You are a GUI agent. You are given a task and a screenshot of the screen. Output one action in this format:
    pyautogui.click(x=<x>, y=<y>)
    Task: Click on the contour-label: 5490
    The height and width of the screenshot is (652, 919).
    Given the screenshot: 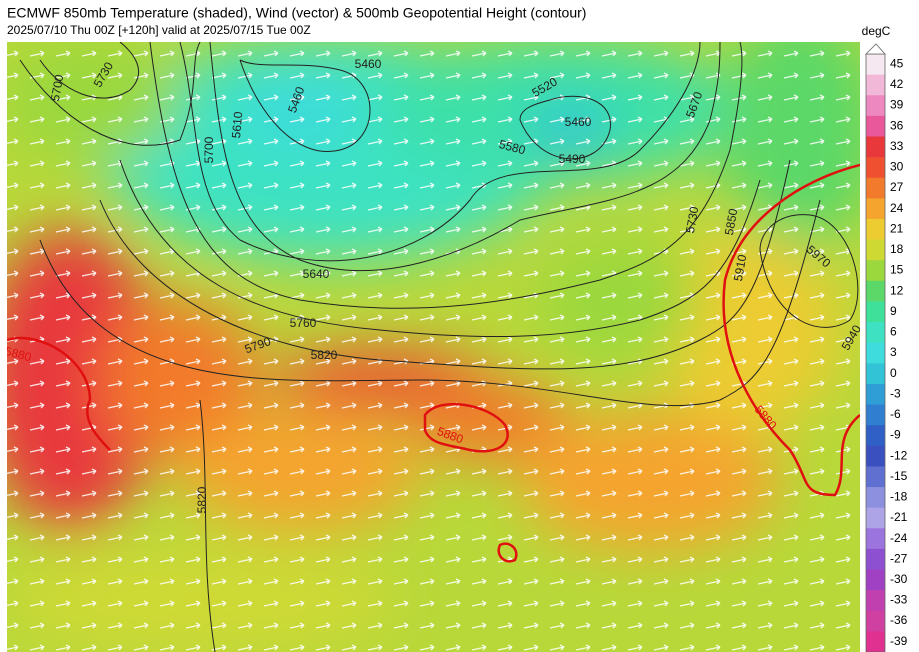 What is the action you would take?
    pyautogui.click(x=572, y=159)
    